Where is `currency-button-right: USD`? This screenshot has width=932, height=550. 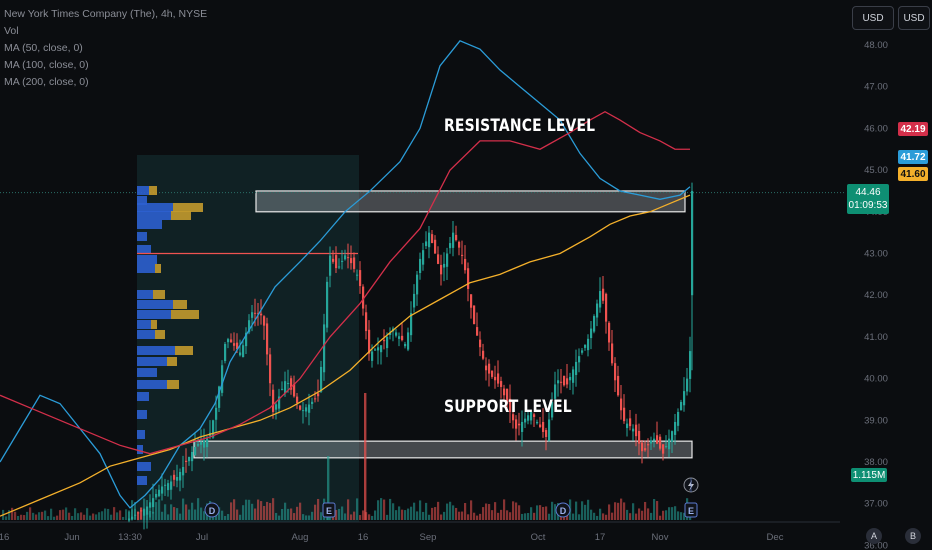 currency-button-right: USD is located at coordinates (914, 18).